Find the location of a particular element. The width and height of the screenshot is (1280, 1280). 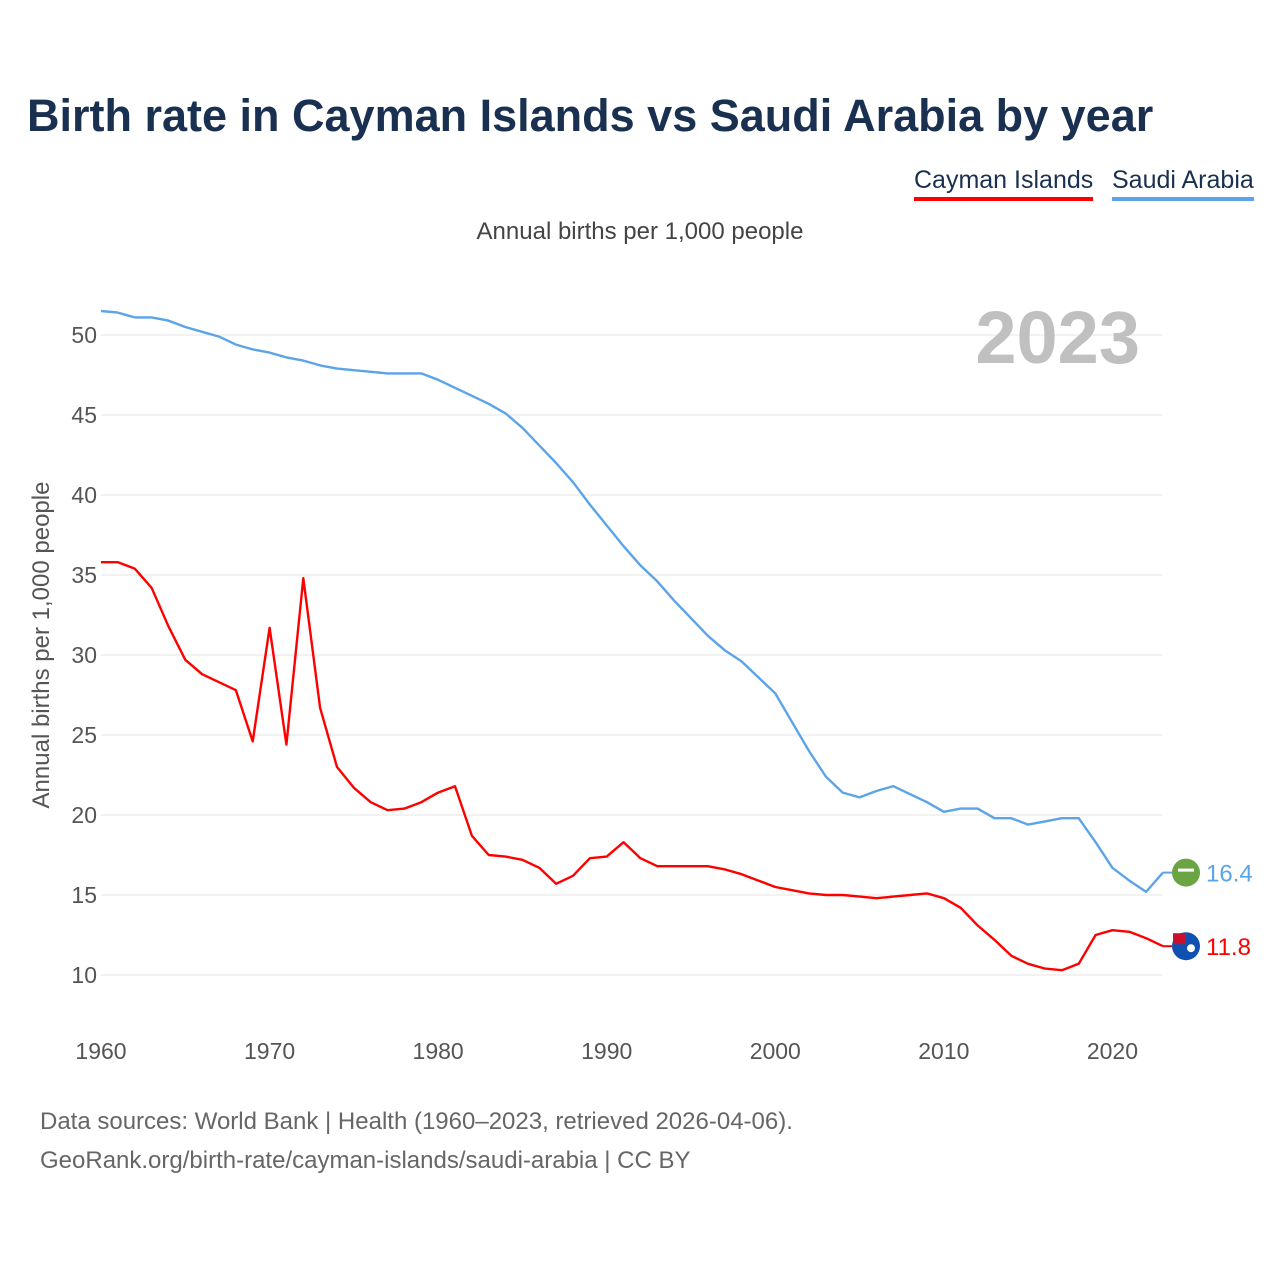

y-tick-label: 25 is located at coordinates (84, 735).